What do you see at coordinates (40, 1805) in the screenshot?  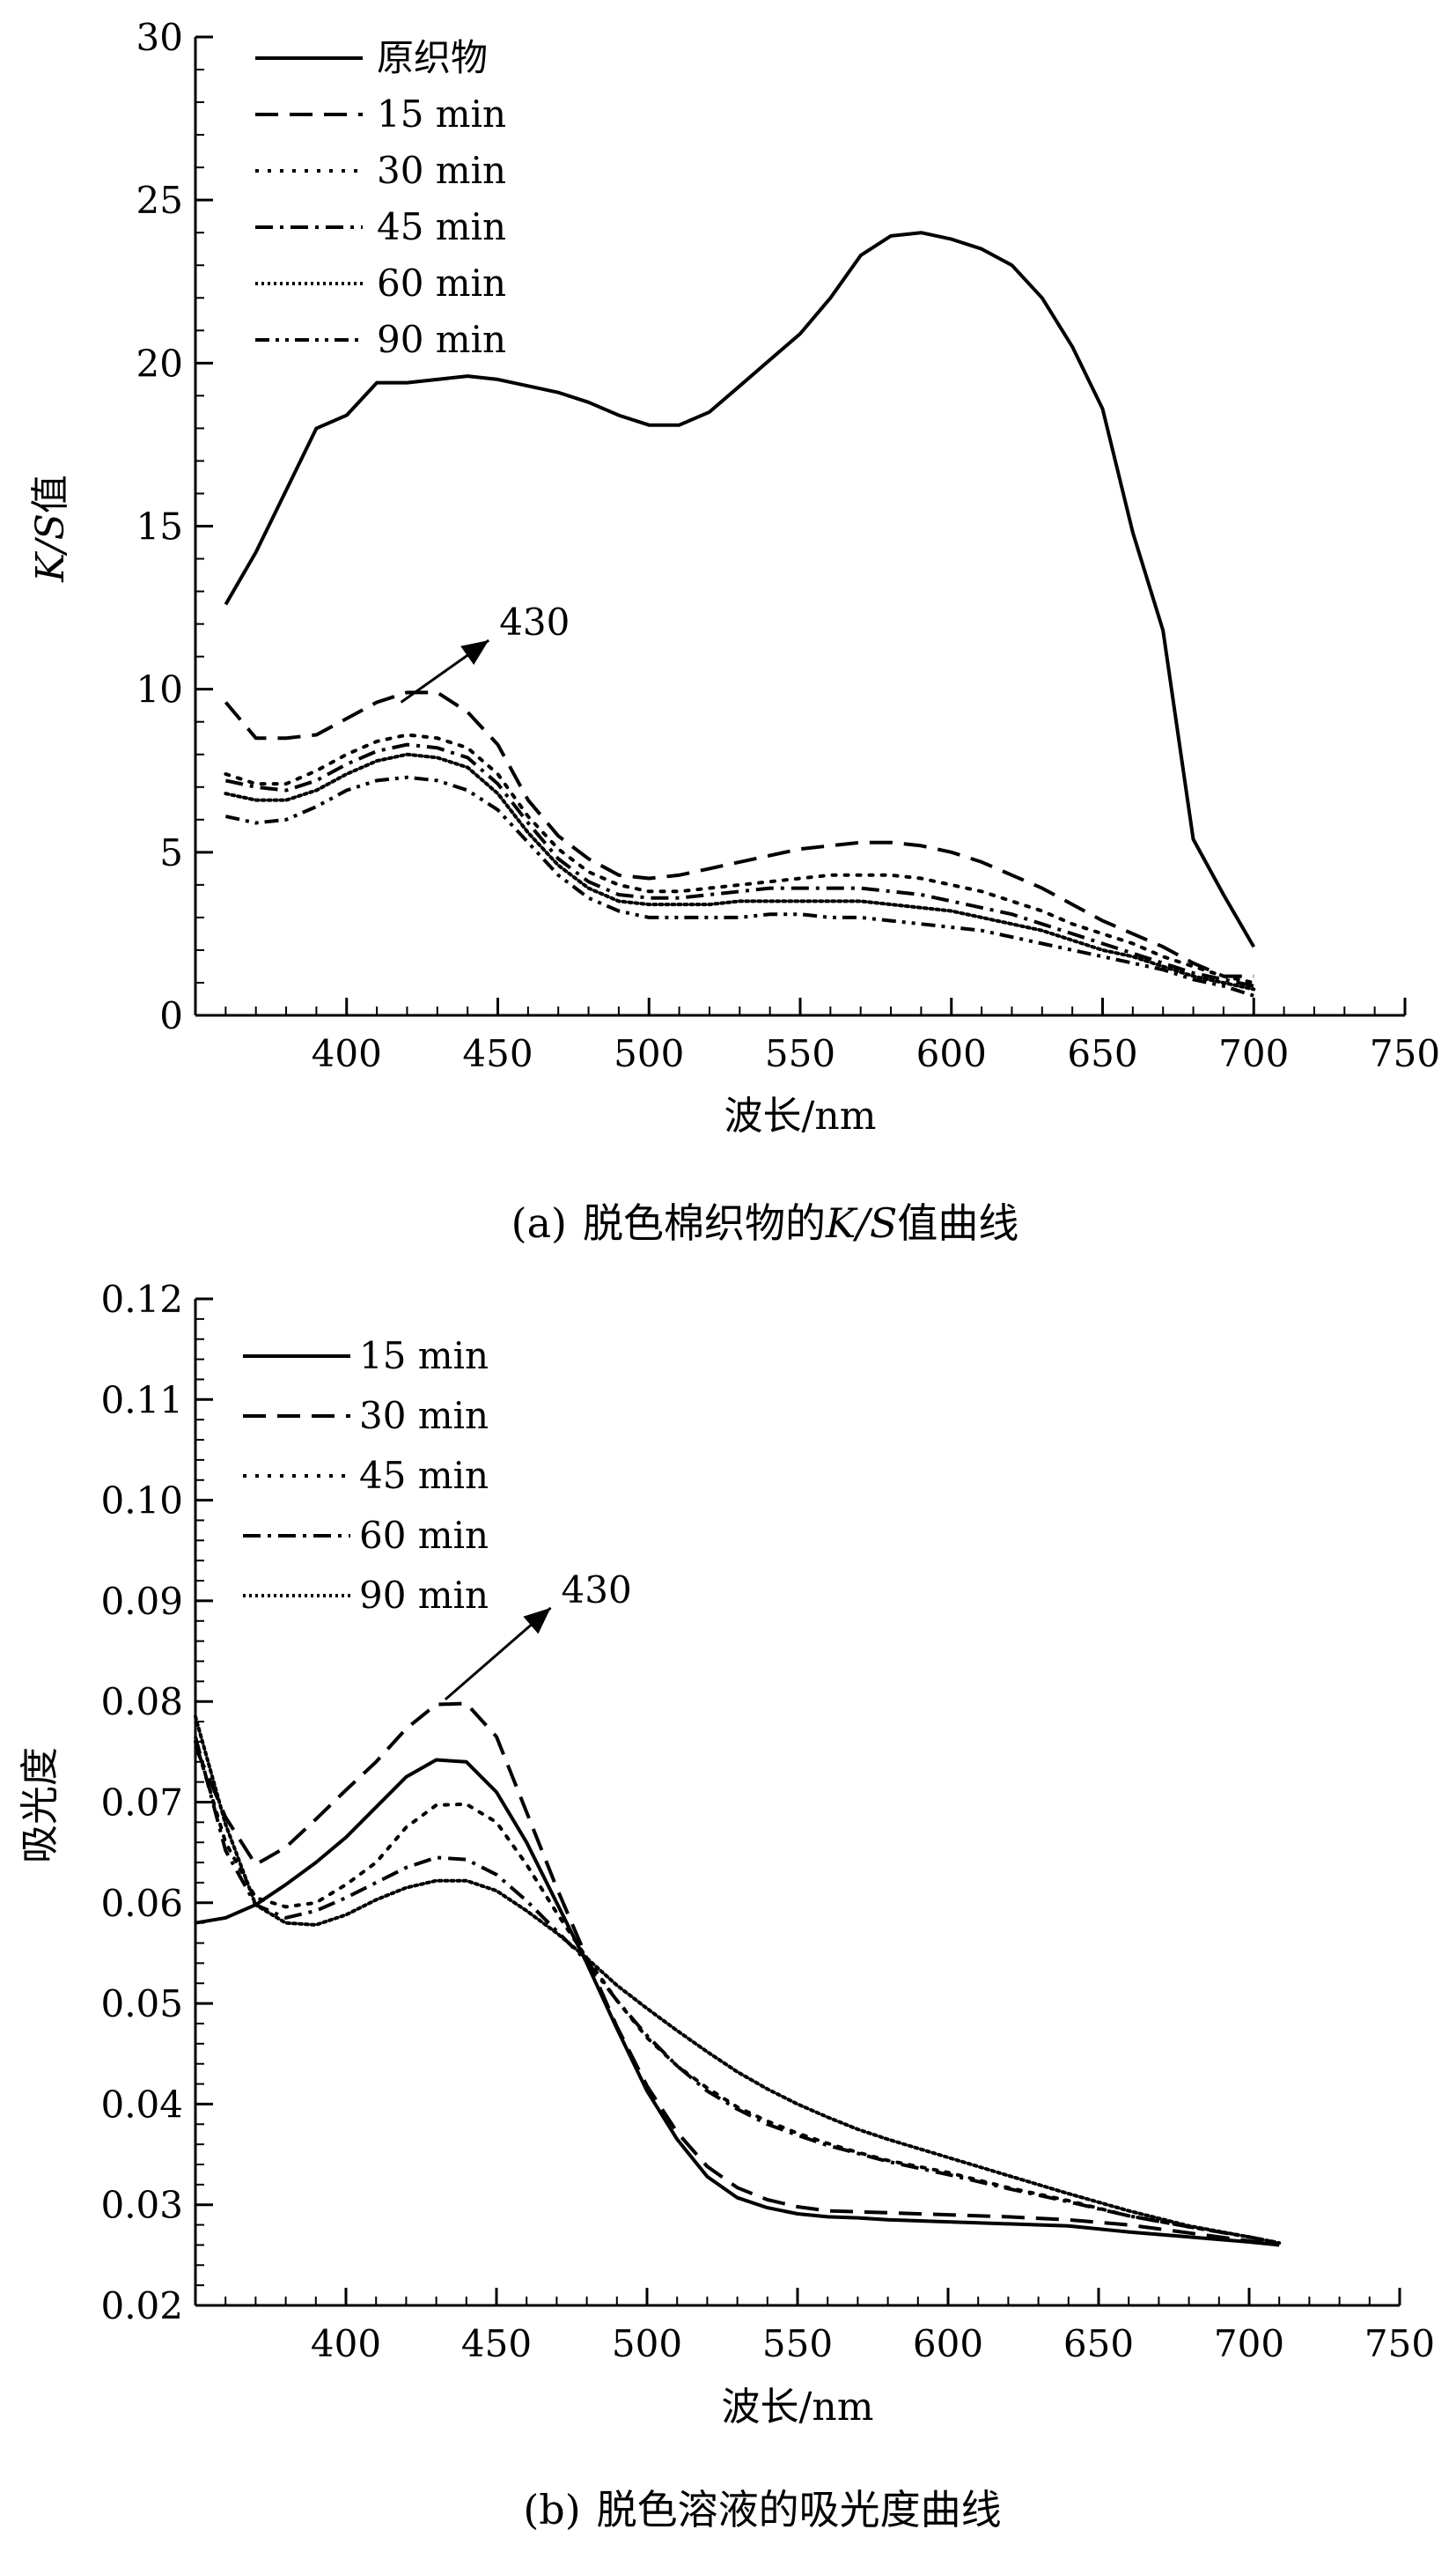 I see `y-axis-label: 吸光度` at bounding box center [40, 1805].